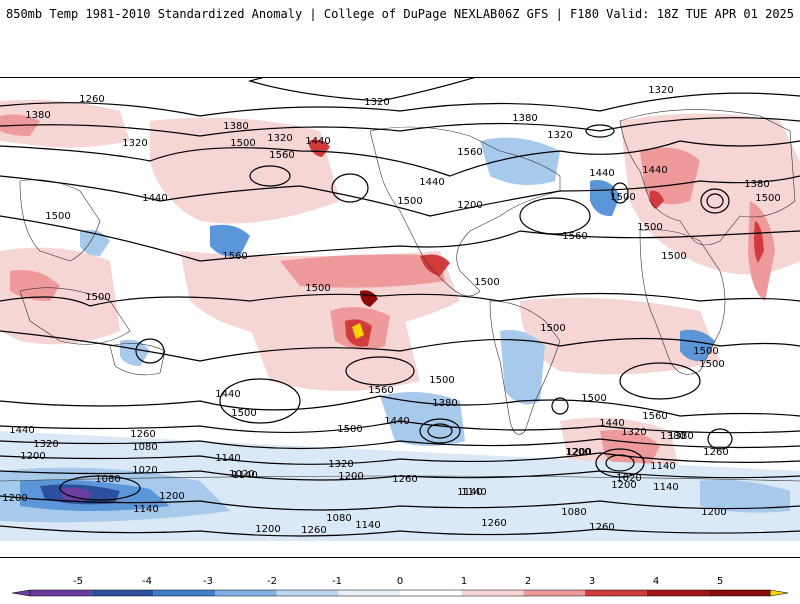 The width and height of the screenshot is (800, 604). What do you see at coordinates (78, 581) in the screenshot?
I see `colorbar-tick-label: -5` at bounding box center [78, 581].